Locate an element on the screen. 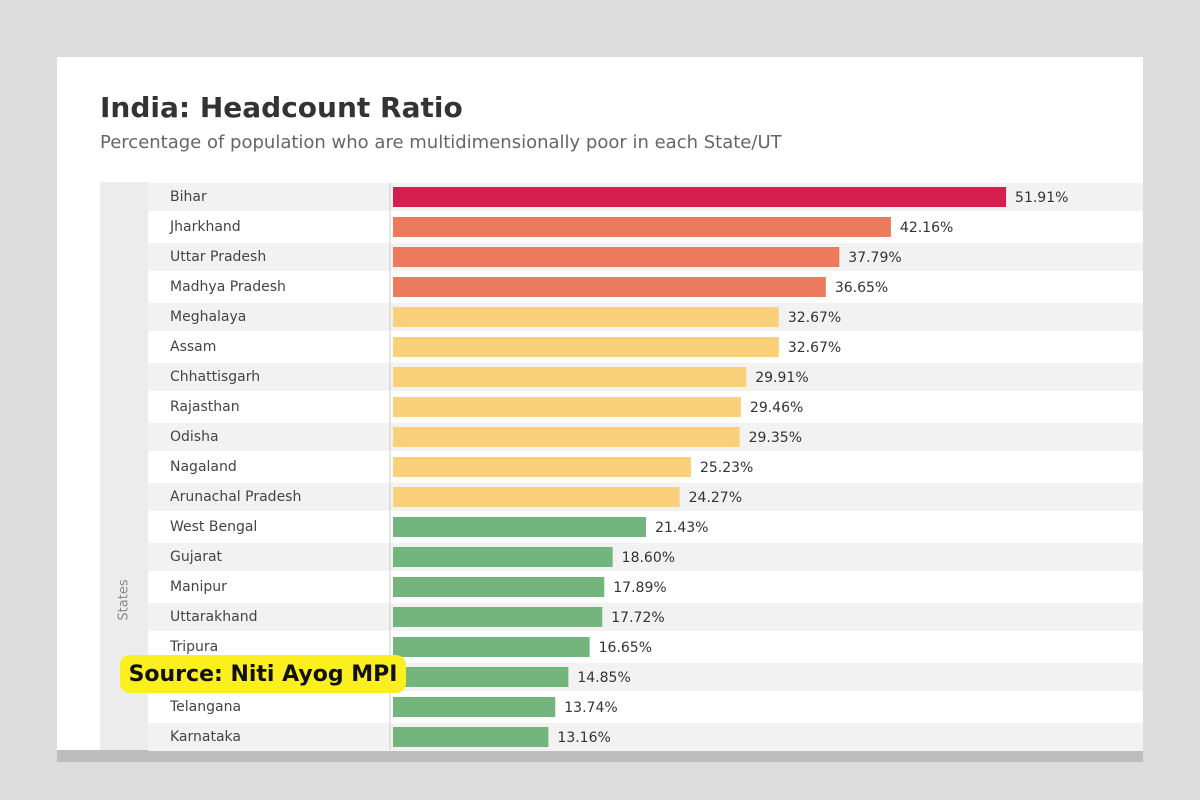  category-label: Karnataka is located at coordinates (205, 737).